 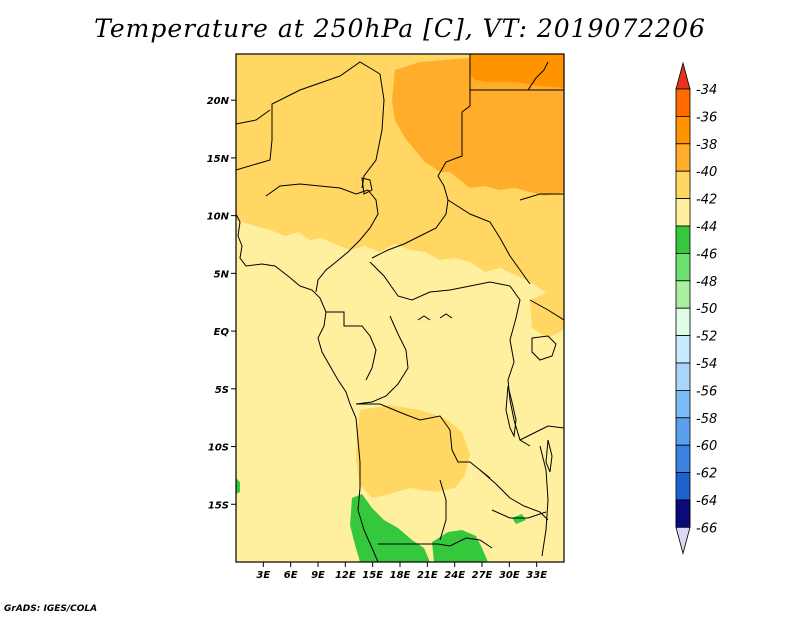 I want to click on region-minus44-west, so click(x=390, y=528).